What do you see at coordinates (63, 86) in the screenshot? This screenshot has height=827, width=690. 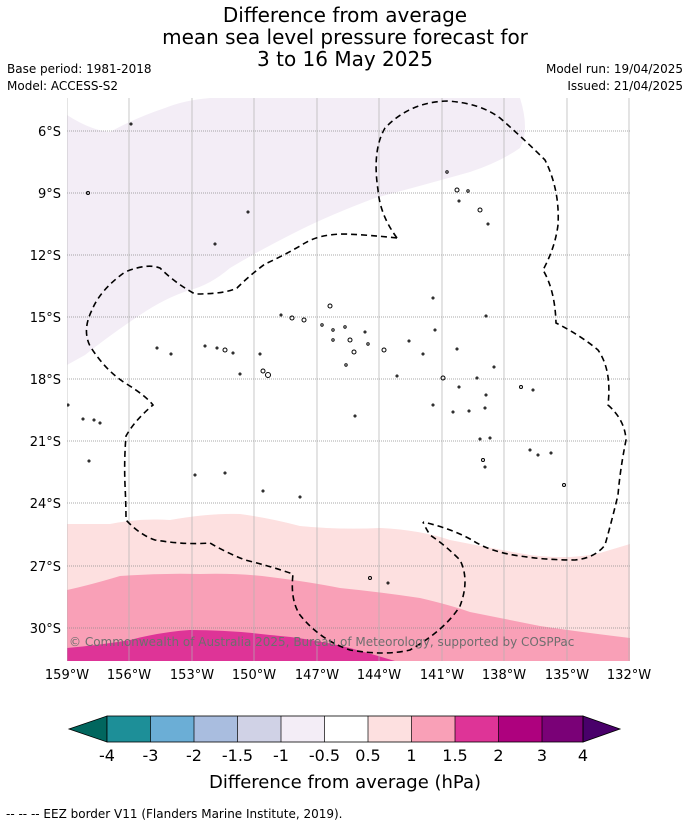 I see `model-name: Model: ACCESS-S2` at bounding box center [63, 86].